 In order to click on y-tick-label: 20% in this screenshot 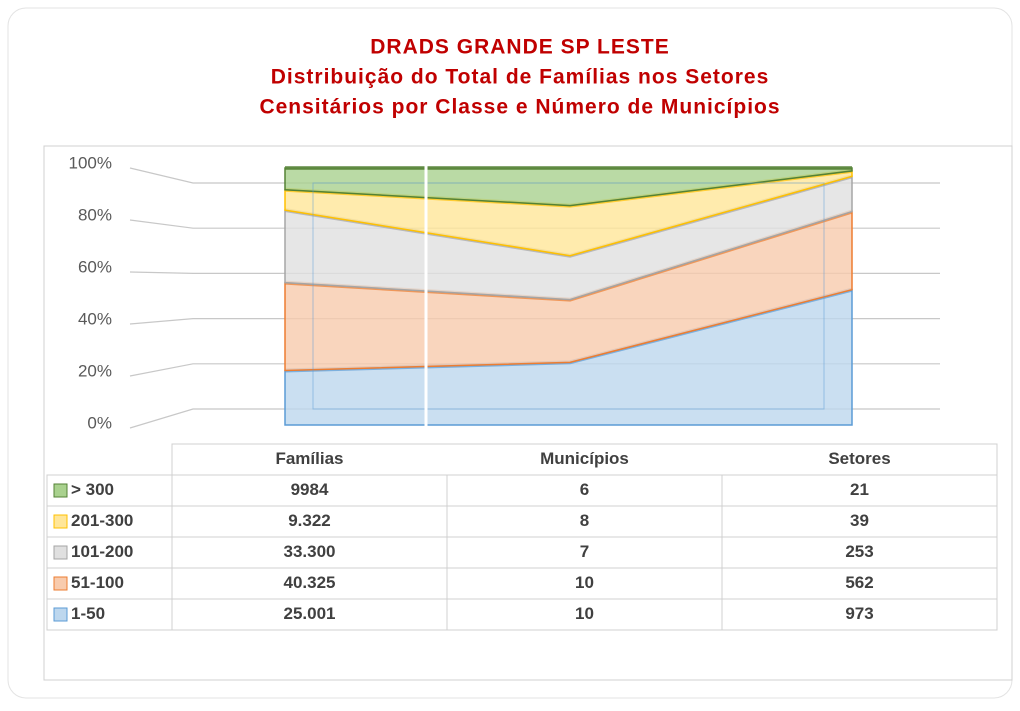, I will do `click(95, 370)`.